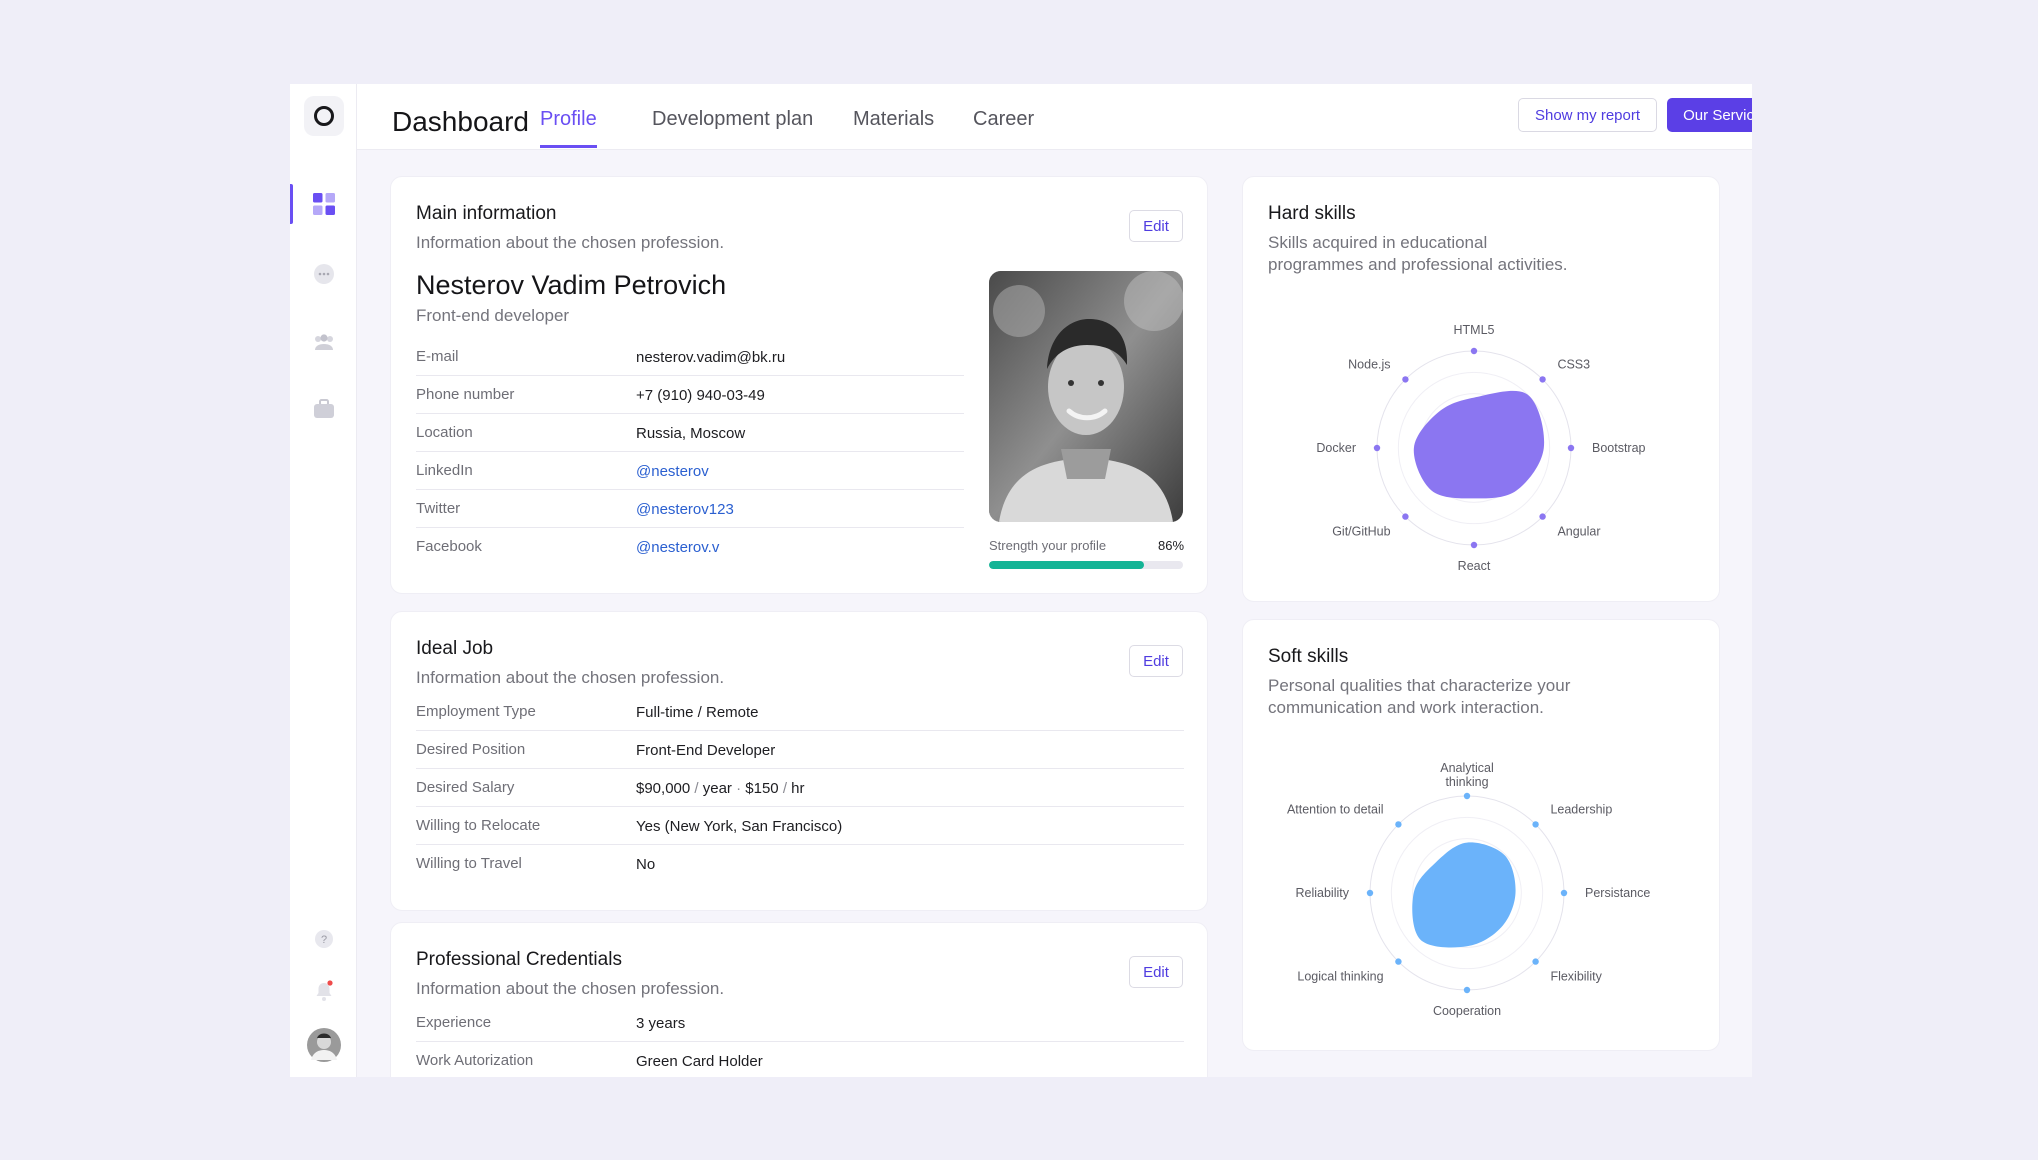 The height and width of the screenshot is (1160, 2038). Describe the element at coordinates (678, 547) in the screenshot. I see `facebook-link: @nesterov.v` at that location.